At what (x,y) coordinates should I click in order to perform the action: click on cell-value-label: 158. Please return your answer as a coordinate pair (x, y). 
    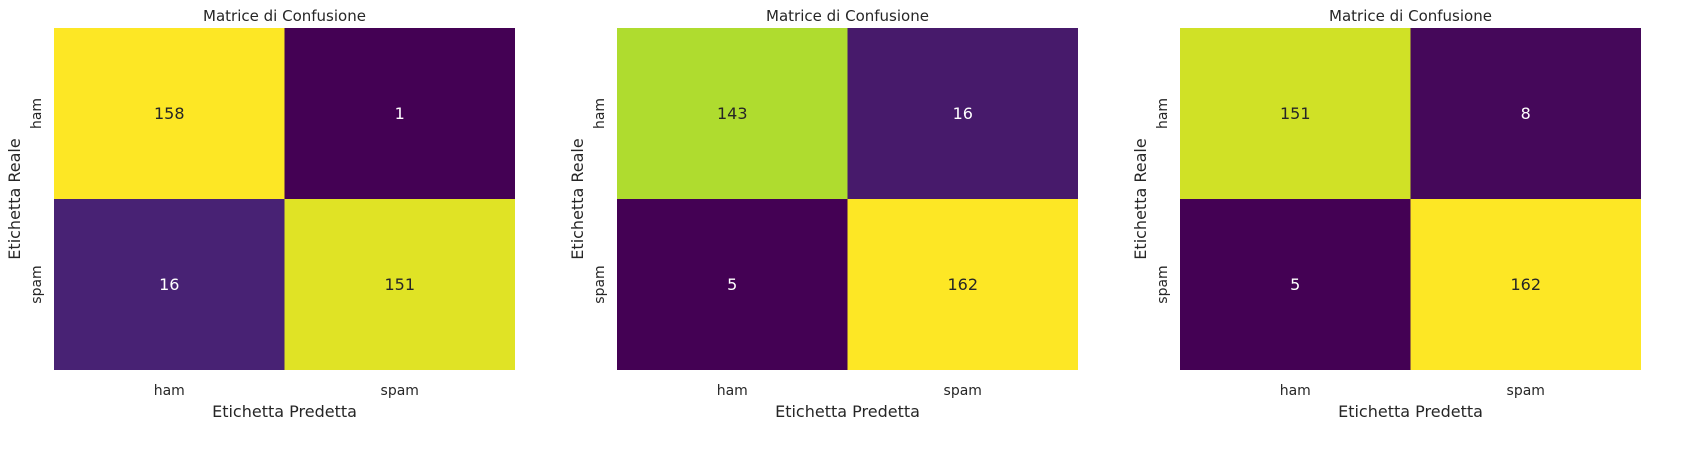
    Looking at the image, I should click on (169, 113).